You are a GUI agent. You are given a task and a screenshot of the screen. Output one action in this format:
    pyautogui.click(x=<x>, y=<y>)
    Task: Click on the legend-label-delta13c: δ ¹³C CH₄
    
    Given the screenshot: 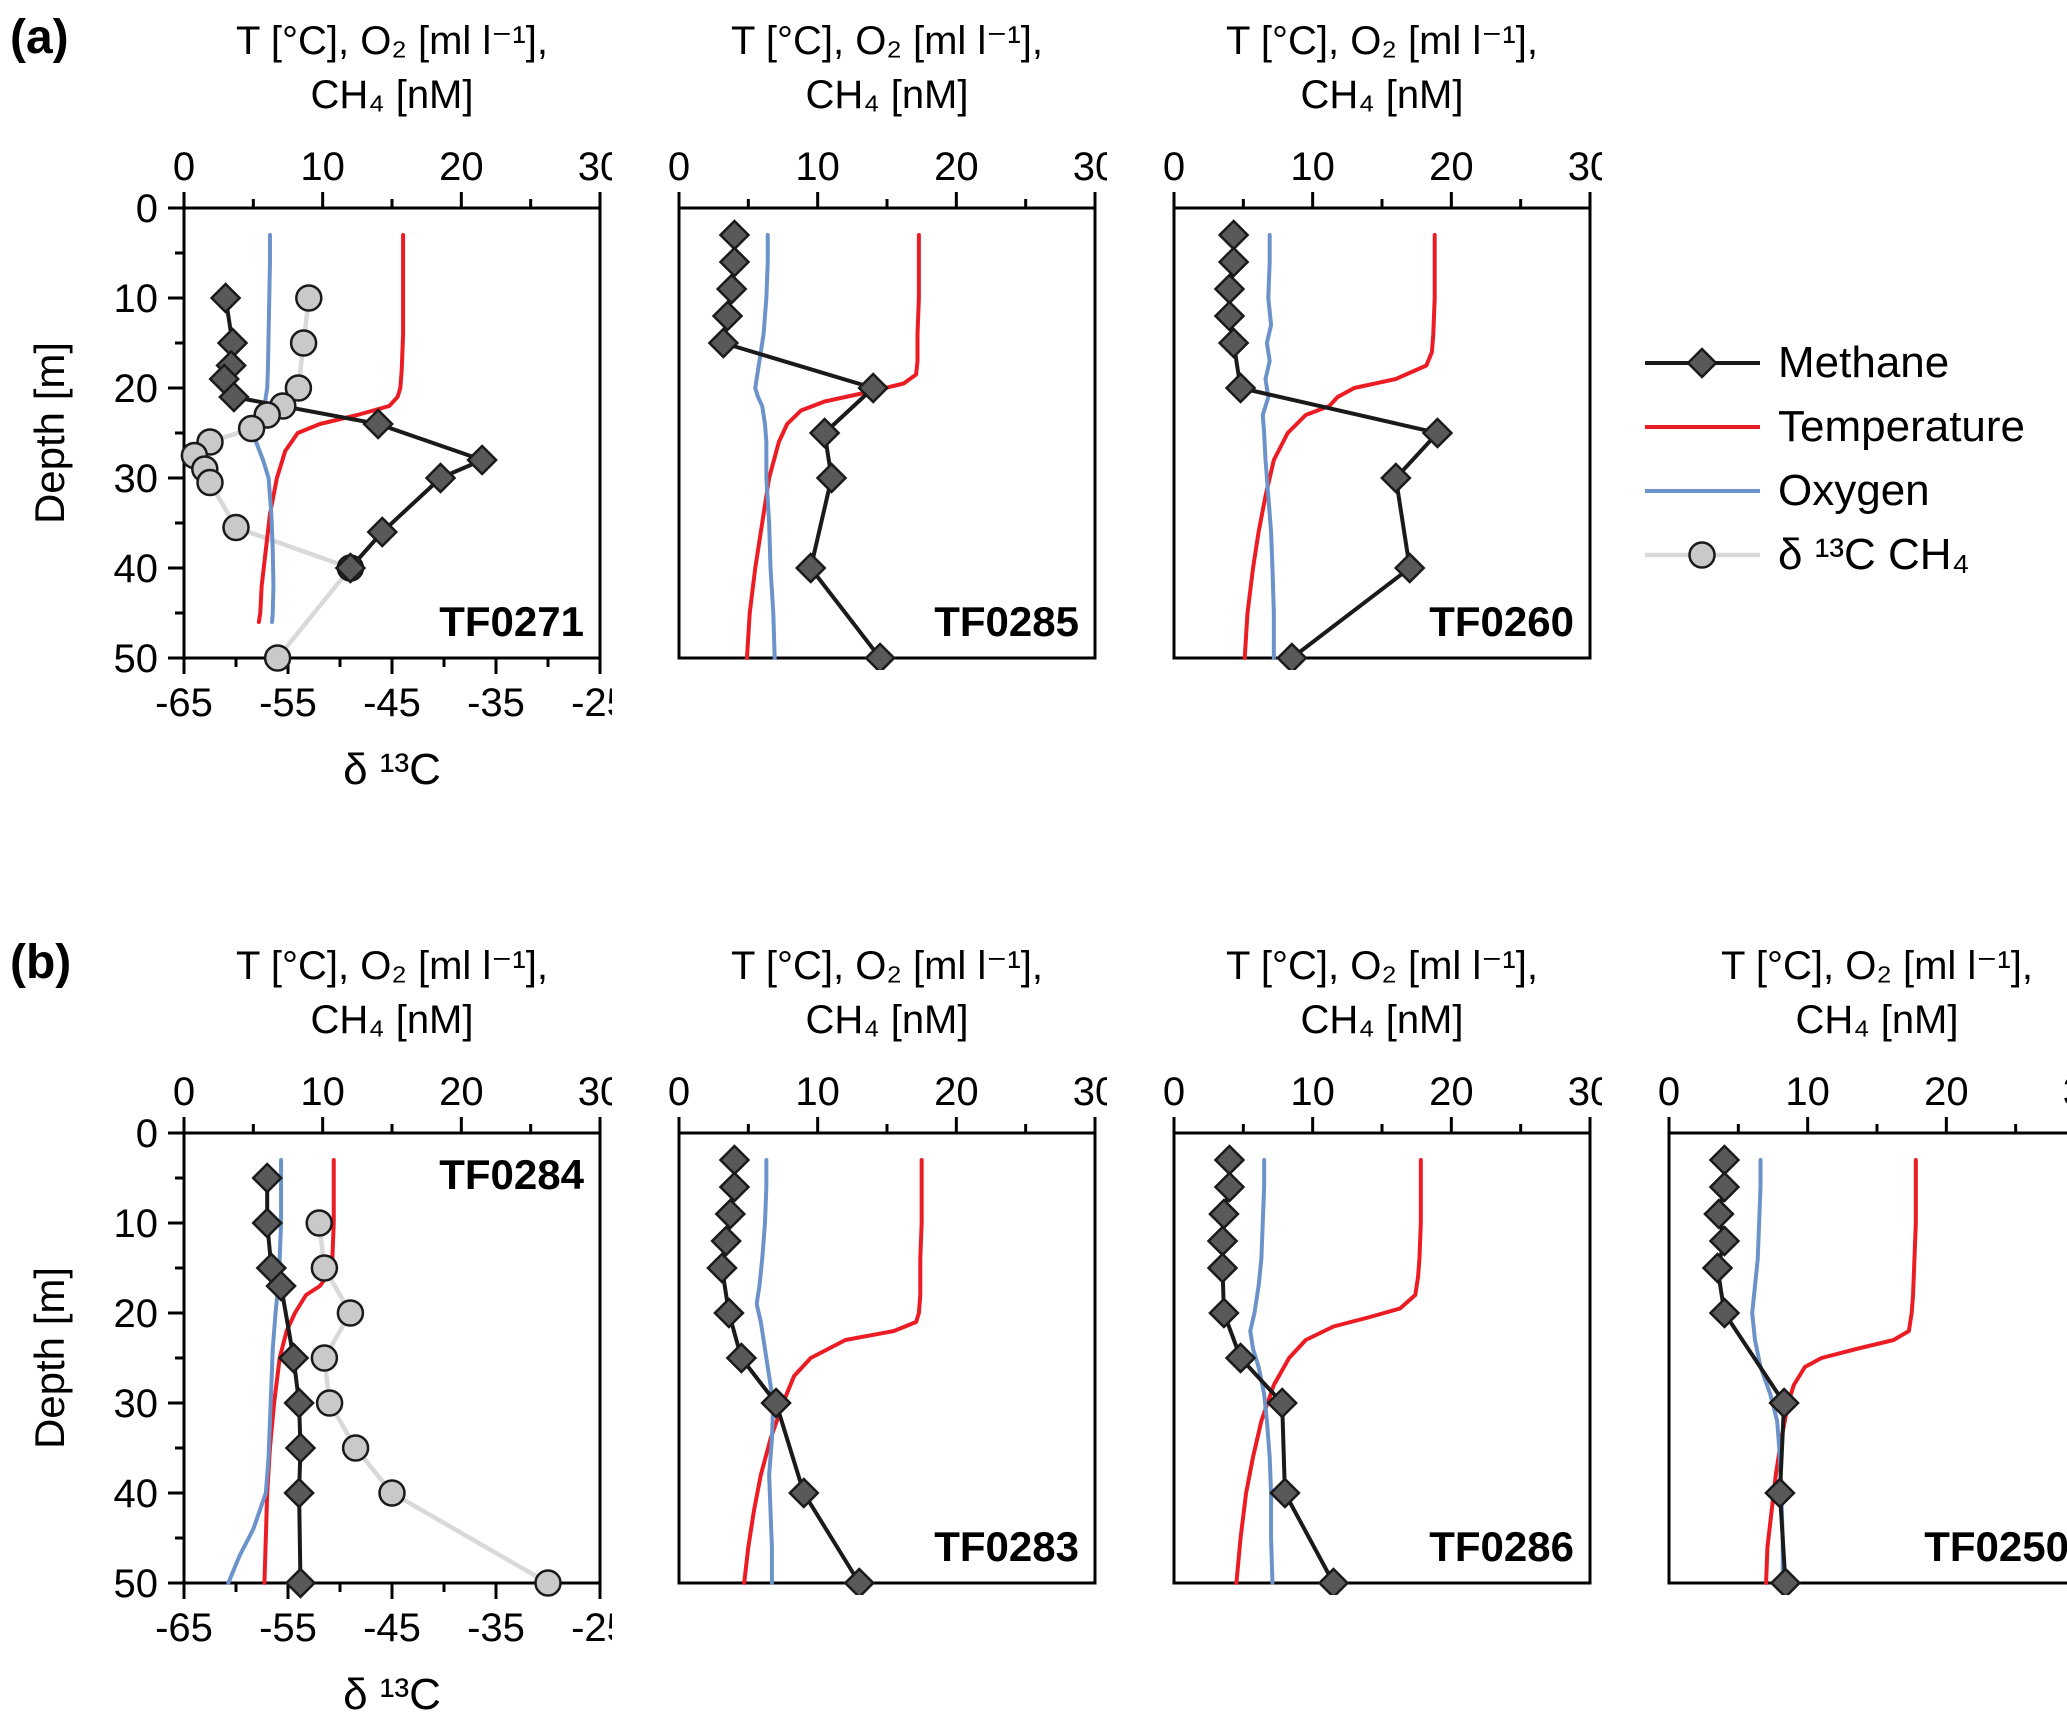 What is the action you would take?
    pyautogui.click(x=1874, y=554)
    